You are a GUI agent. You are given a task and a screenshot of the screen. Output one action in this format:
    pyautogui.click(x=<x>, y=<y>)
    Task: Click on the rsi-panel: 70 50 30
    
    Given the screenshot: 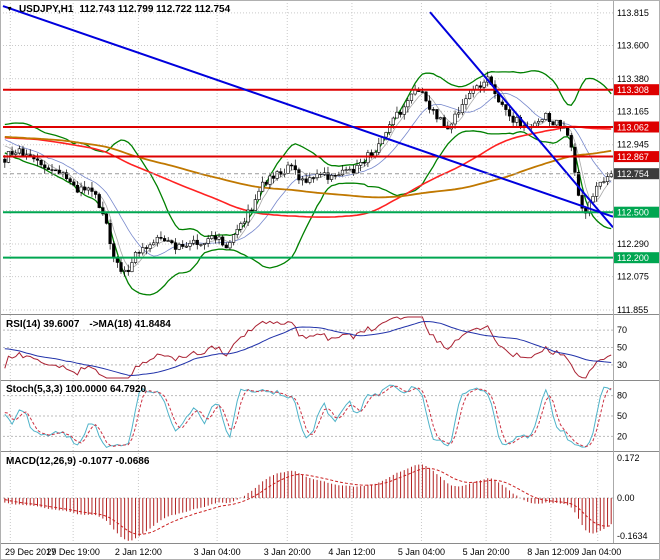 What is the action you would take?
    pyautogui.click(x=315, y=347)
    